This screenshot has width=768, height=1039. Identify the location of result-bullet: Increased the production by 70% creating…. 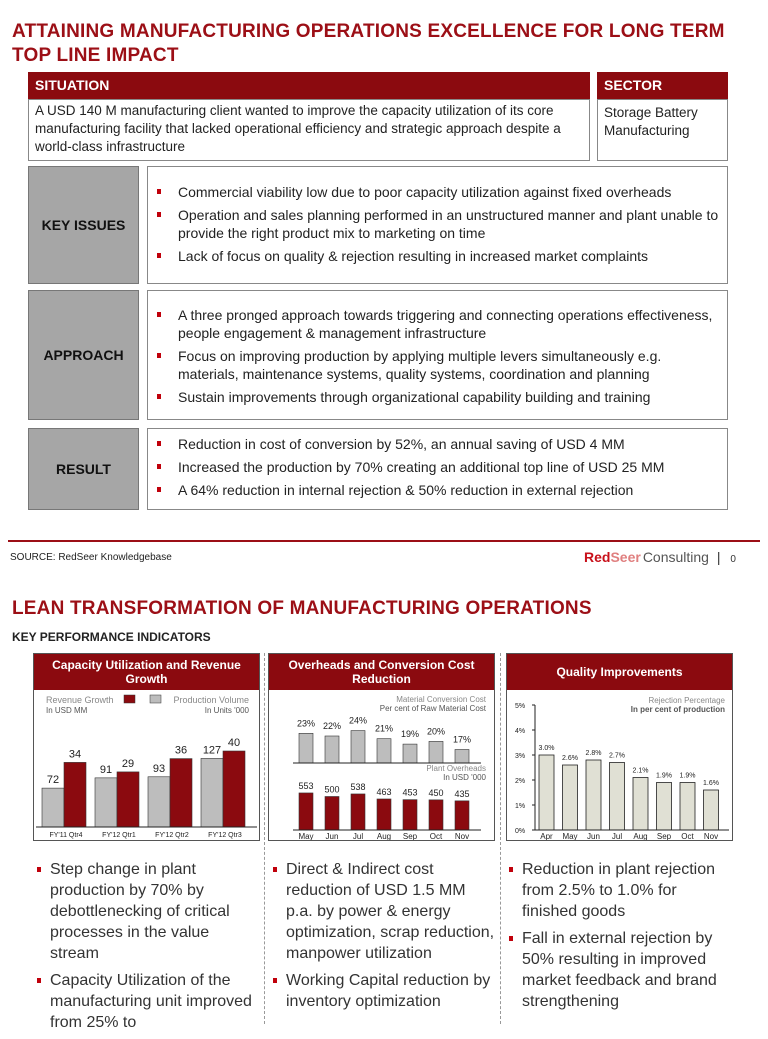
(433, 467).